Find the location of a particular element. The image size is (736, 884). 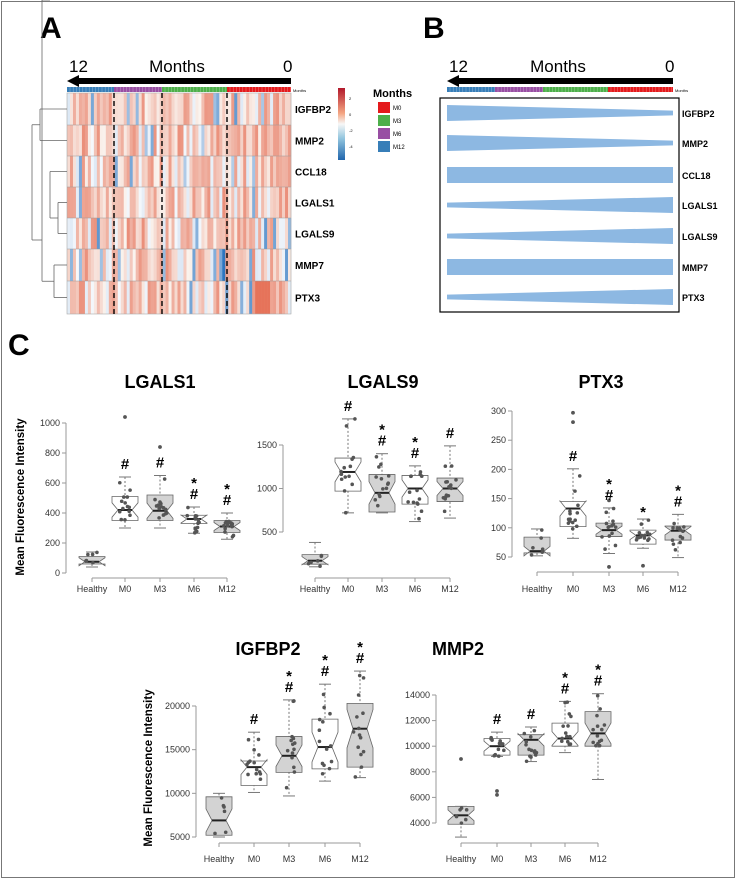

igfbp2-significance-m12: #* is located at coordinates (360, 653).